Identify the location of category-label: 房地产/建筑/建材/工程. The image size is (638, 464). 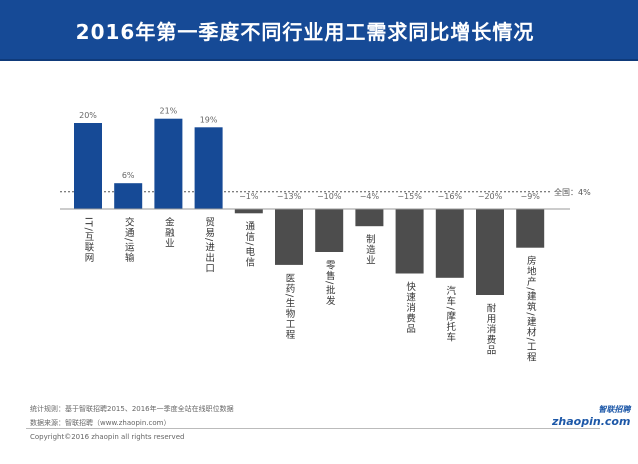
(531, 309).